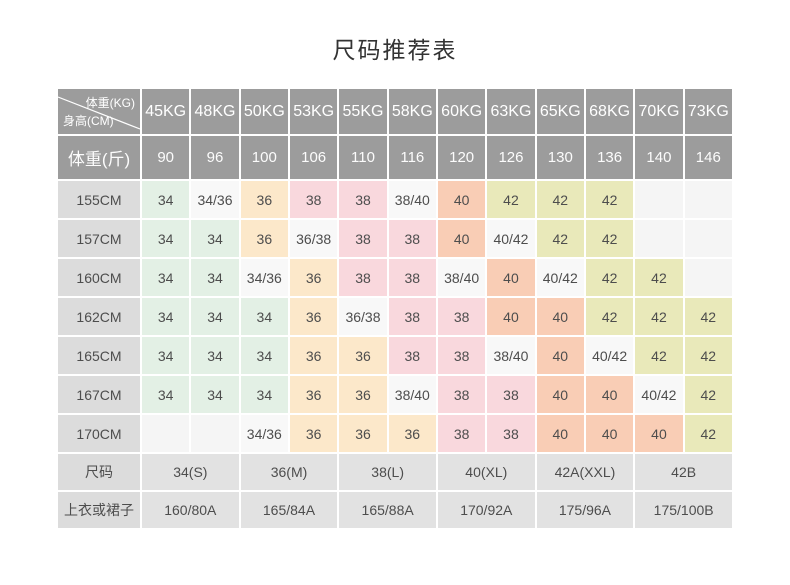 Image resolution: width=790 pixels, height=585 pixels. What do you see at coordinates (99, 394) in the screenshot?
I see `row-label-167cm: 167CM` at bounding box center [99, 394].